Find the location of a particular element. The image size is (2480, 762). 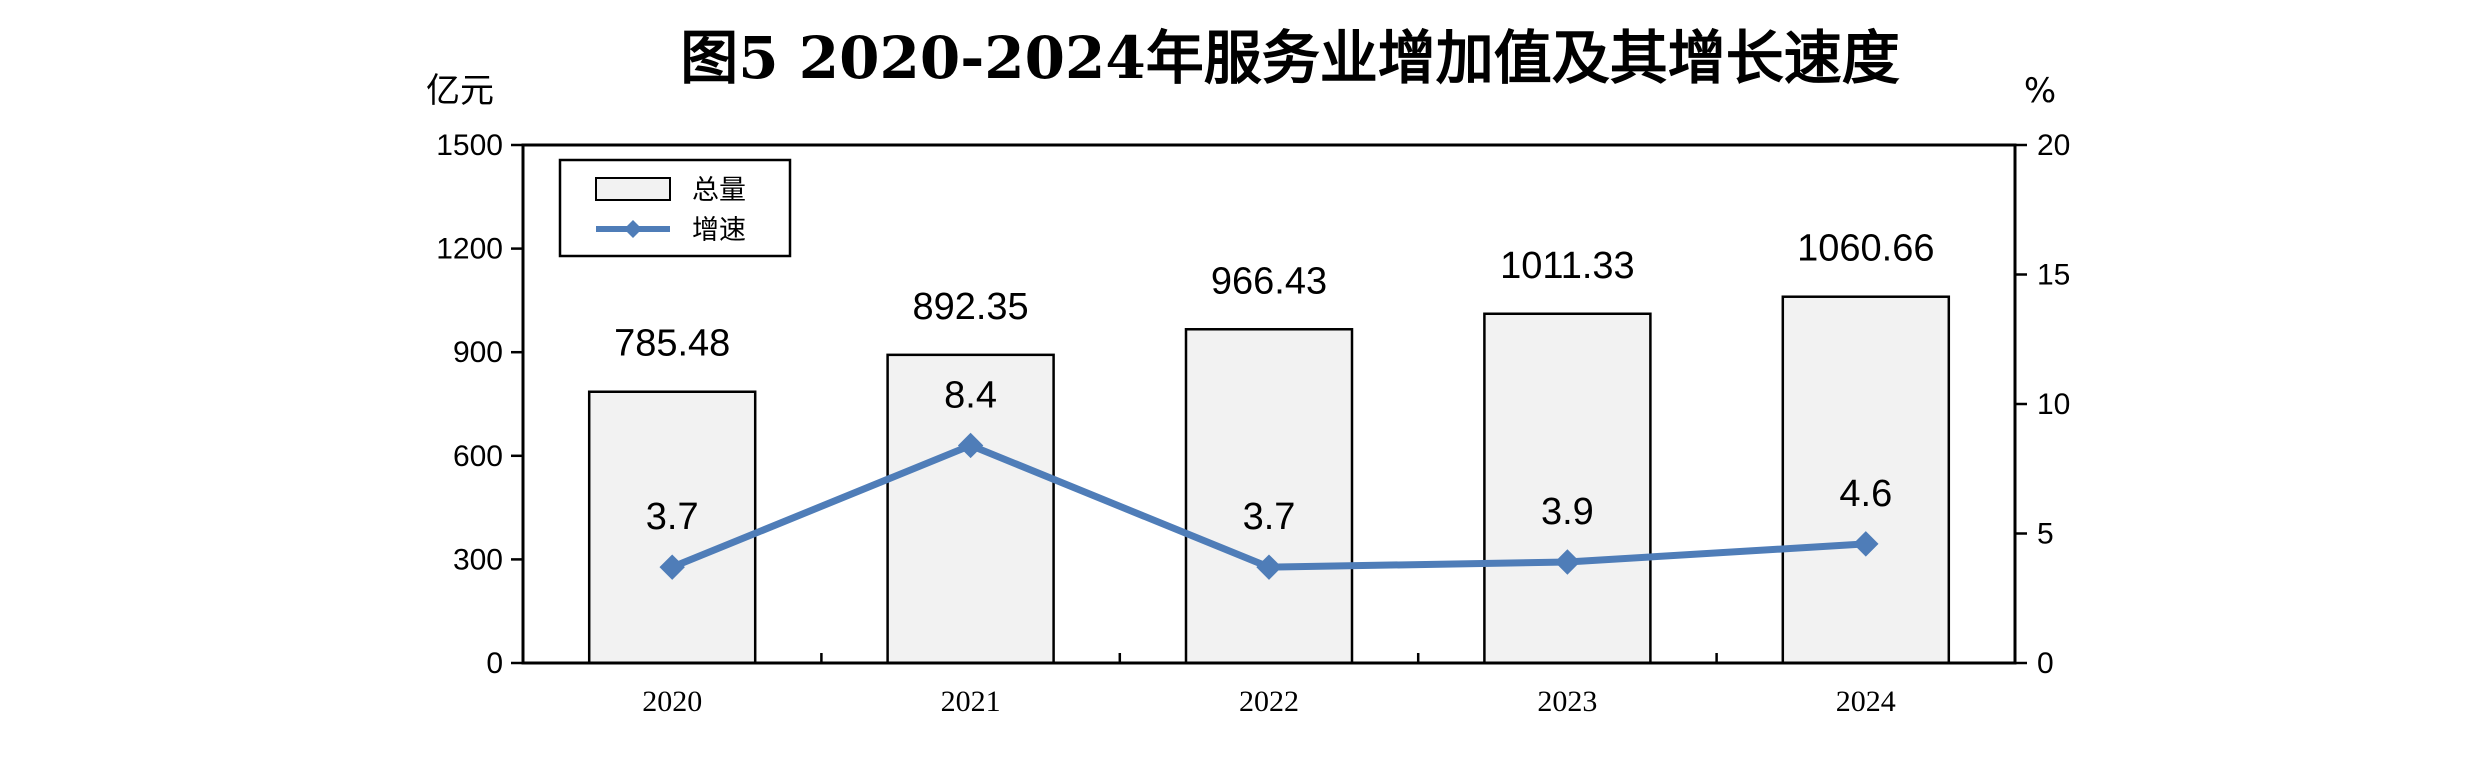

bar-value-label: 966.43 is located at coordinates (1269, 281).